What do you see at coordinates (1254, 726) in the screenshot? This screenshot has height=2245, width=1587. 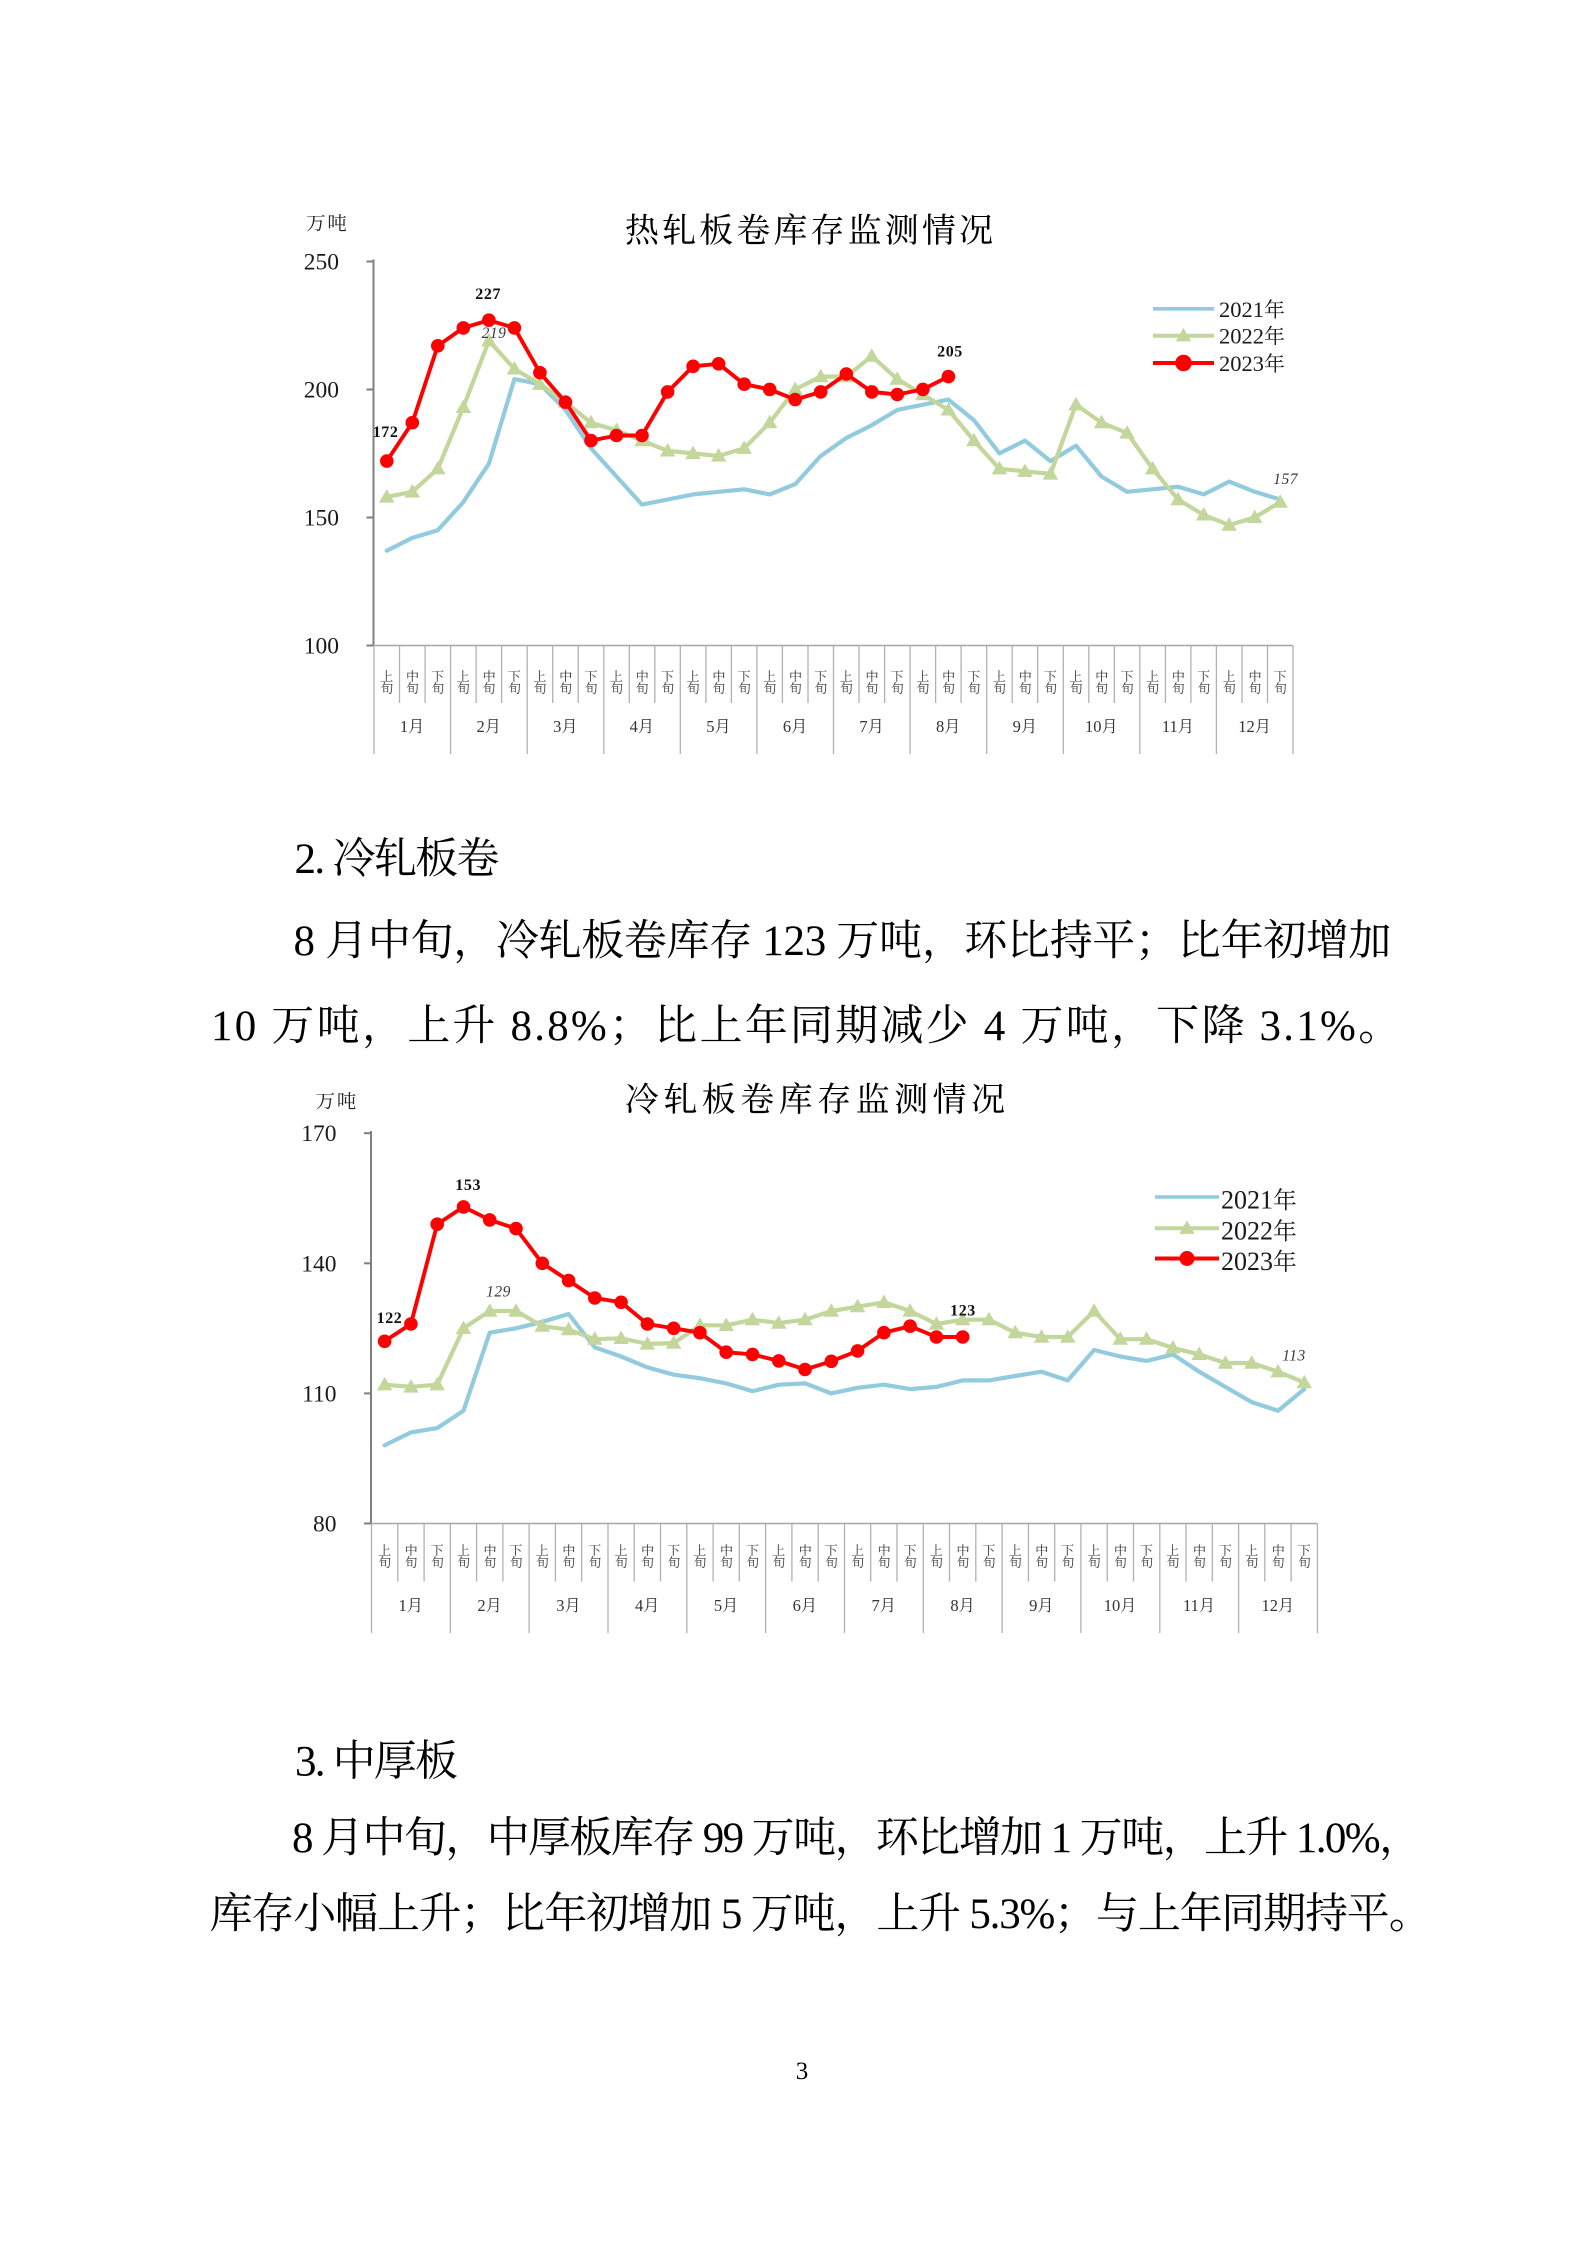 I see `svg-text: 12月` at bounding box center [1254, 726].